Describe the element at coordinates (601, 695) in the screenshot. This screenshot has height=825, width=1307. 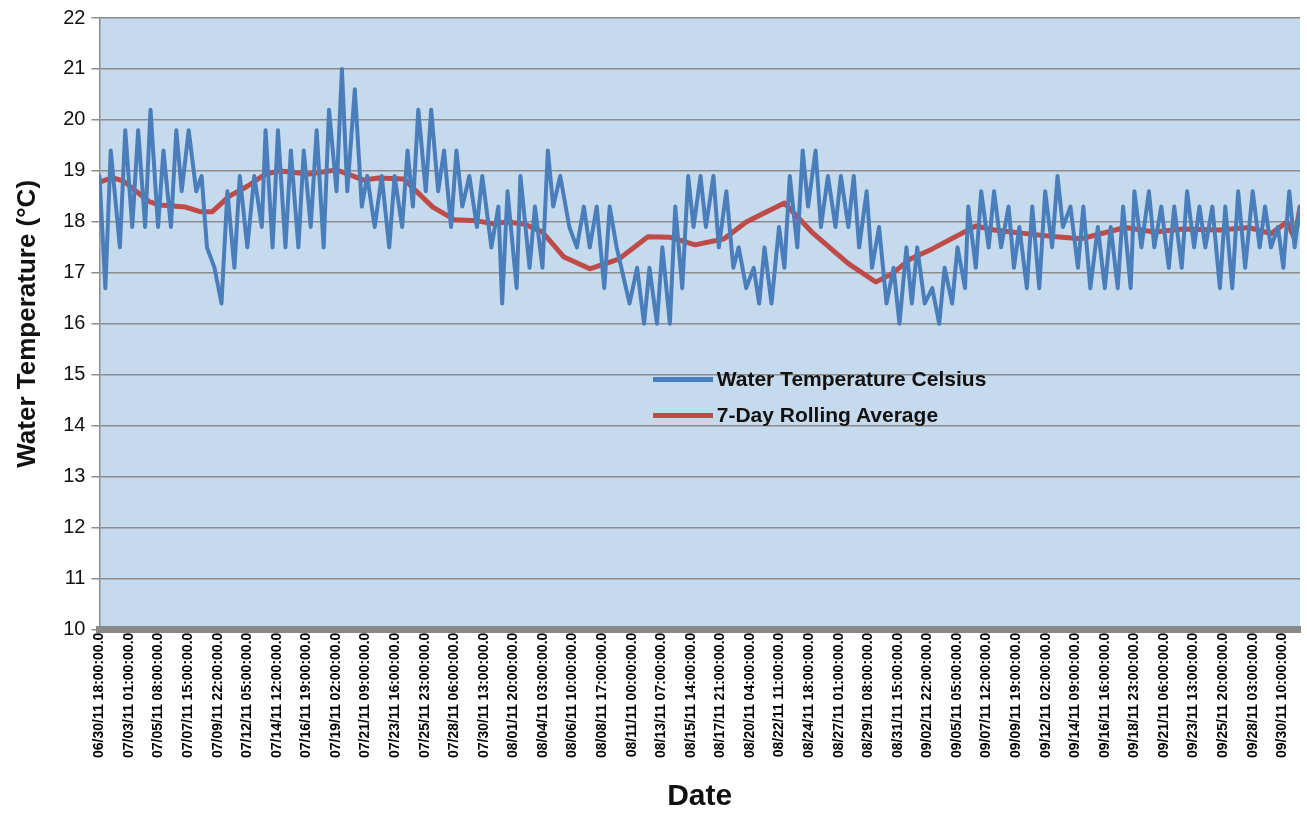
I see `x-tick-label: 08/08/11 17:00:00.0` at that location.